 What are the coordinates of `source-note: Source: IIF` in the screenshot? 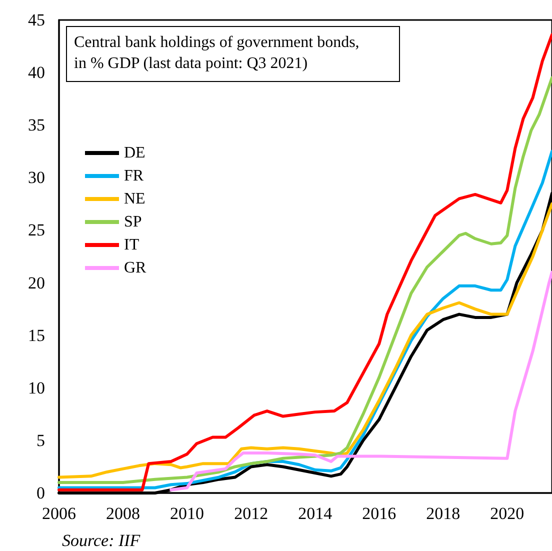 It's located at (101, 540).